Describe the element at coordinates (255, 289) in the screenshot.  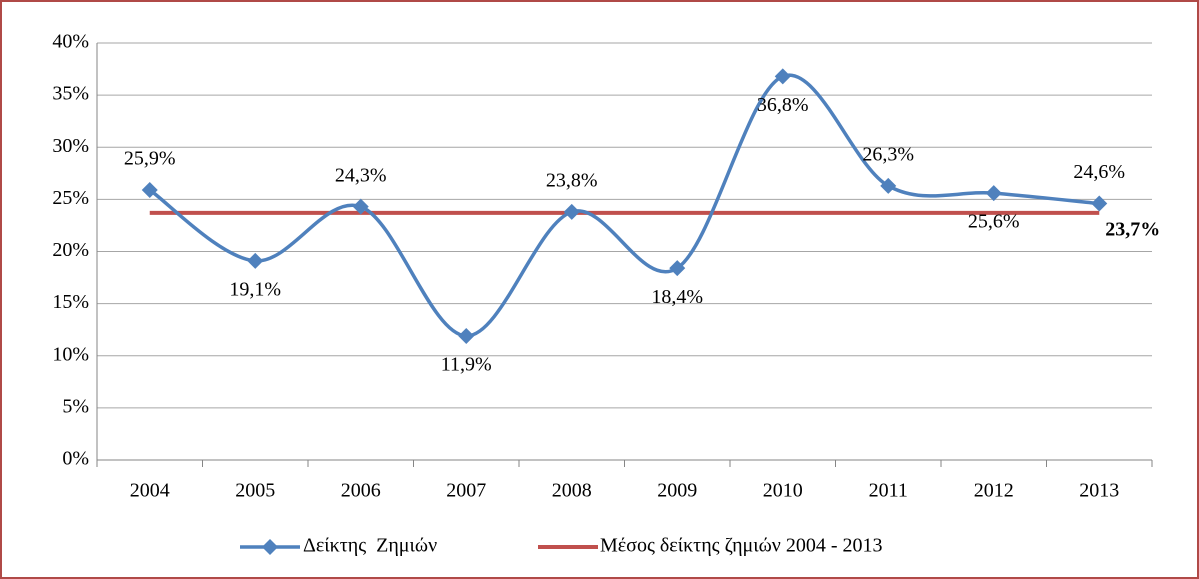
I see `data-label: 19,1%` at that location.